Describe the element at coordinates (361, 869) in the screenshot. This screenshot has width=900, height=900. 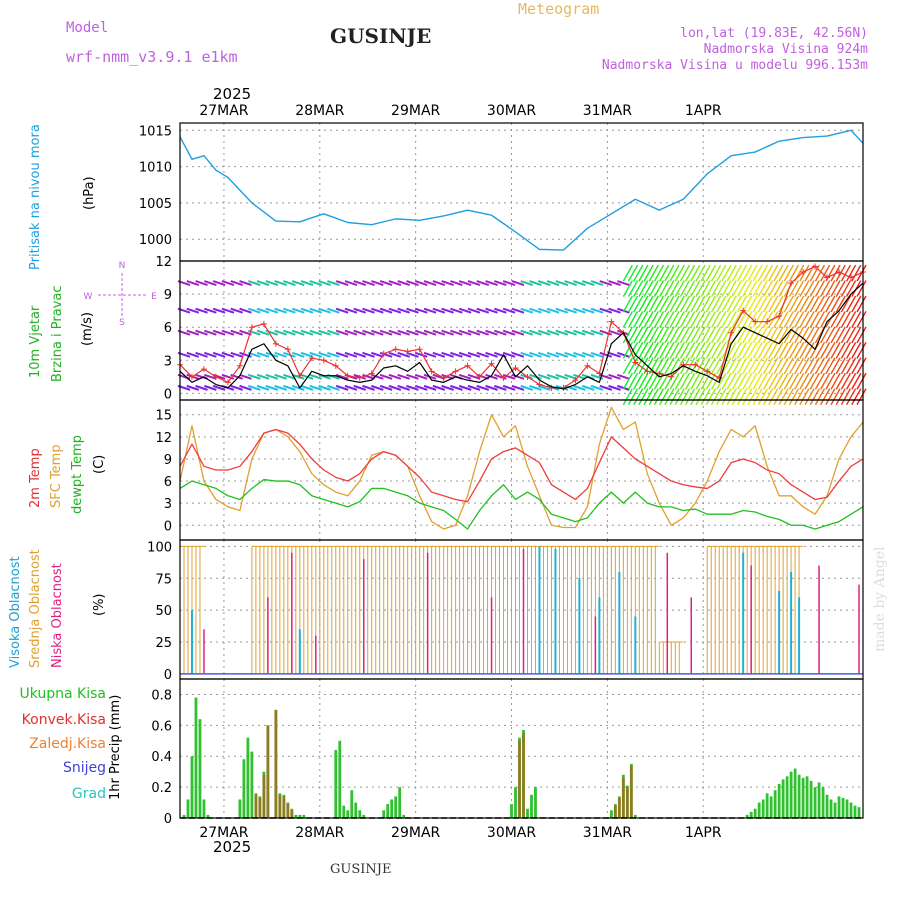
I see `footer-station: GUSINJE` at that location.